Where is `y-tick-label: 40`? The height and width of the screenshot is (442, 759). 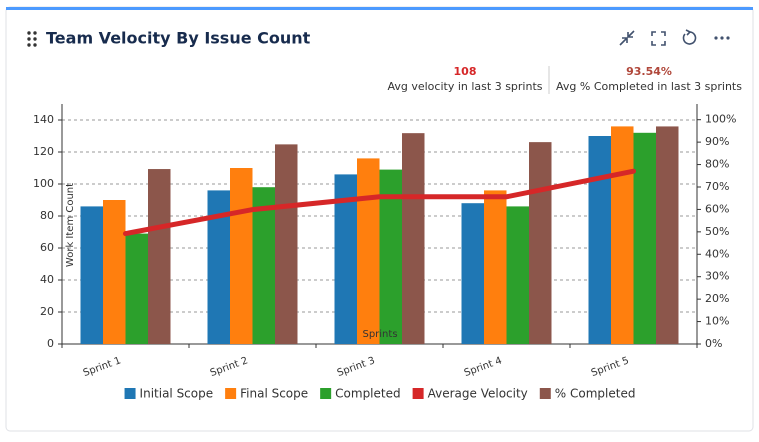 y-tick-label: 40 is located at coordinates (47, 279).